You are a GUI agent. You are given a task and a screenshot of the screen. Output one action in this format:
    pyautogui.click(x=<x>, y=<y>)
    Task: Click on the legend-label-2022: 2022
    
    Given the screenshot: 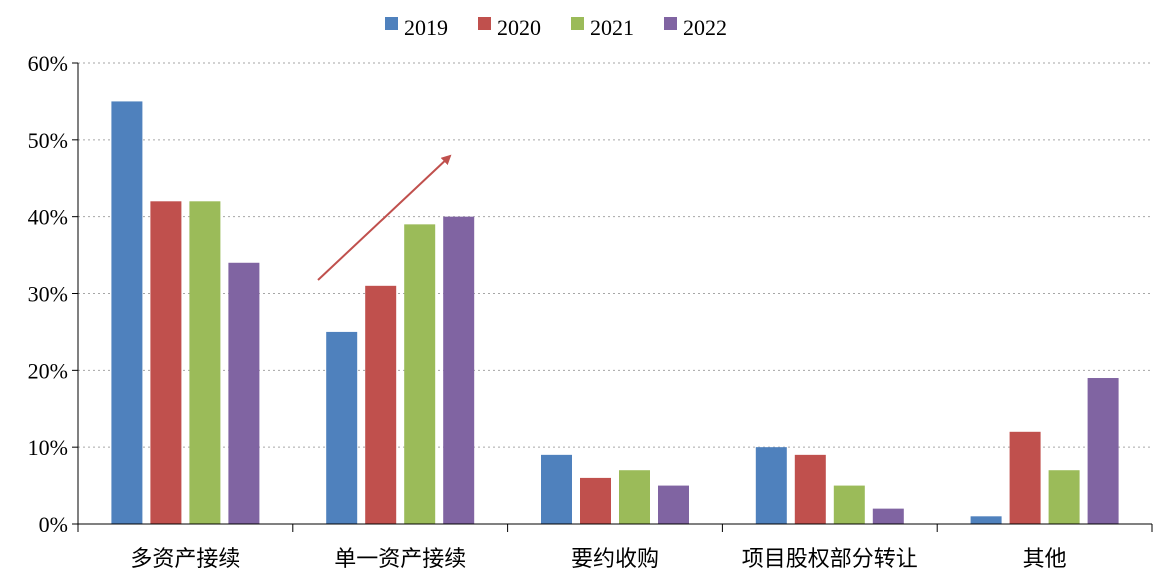 What is the action you would take?
    pyautogui.click(x=705, y=27)
    